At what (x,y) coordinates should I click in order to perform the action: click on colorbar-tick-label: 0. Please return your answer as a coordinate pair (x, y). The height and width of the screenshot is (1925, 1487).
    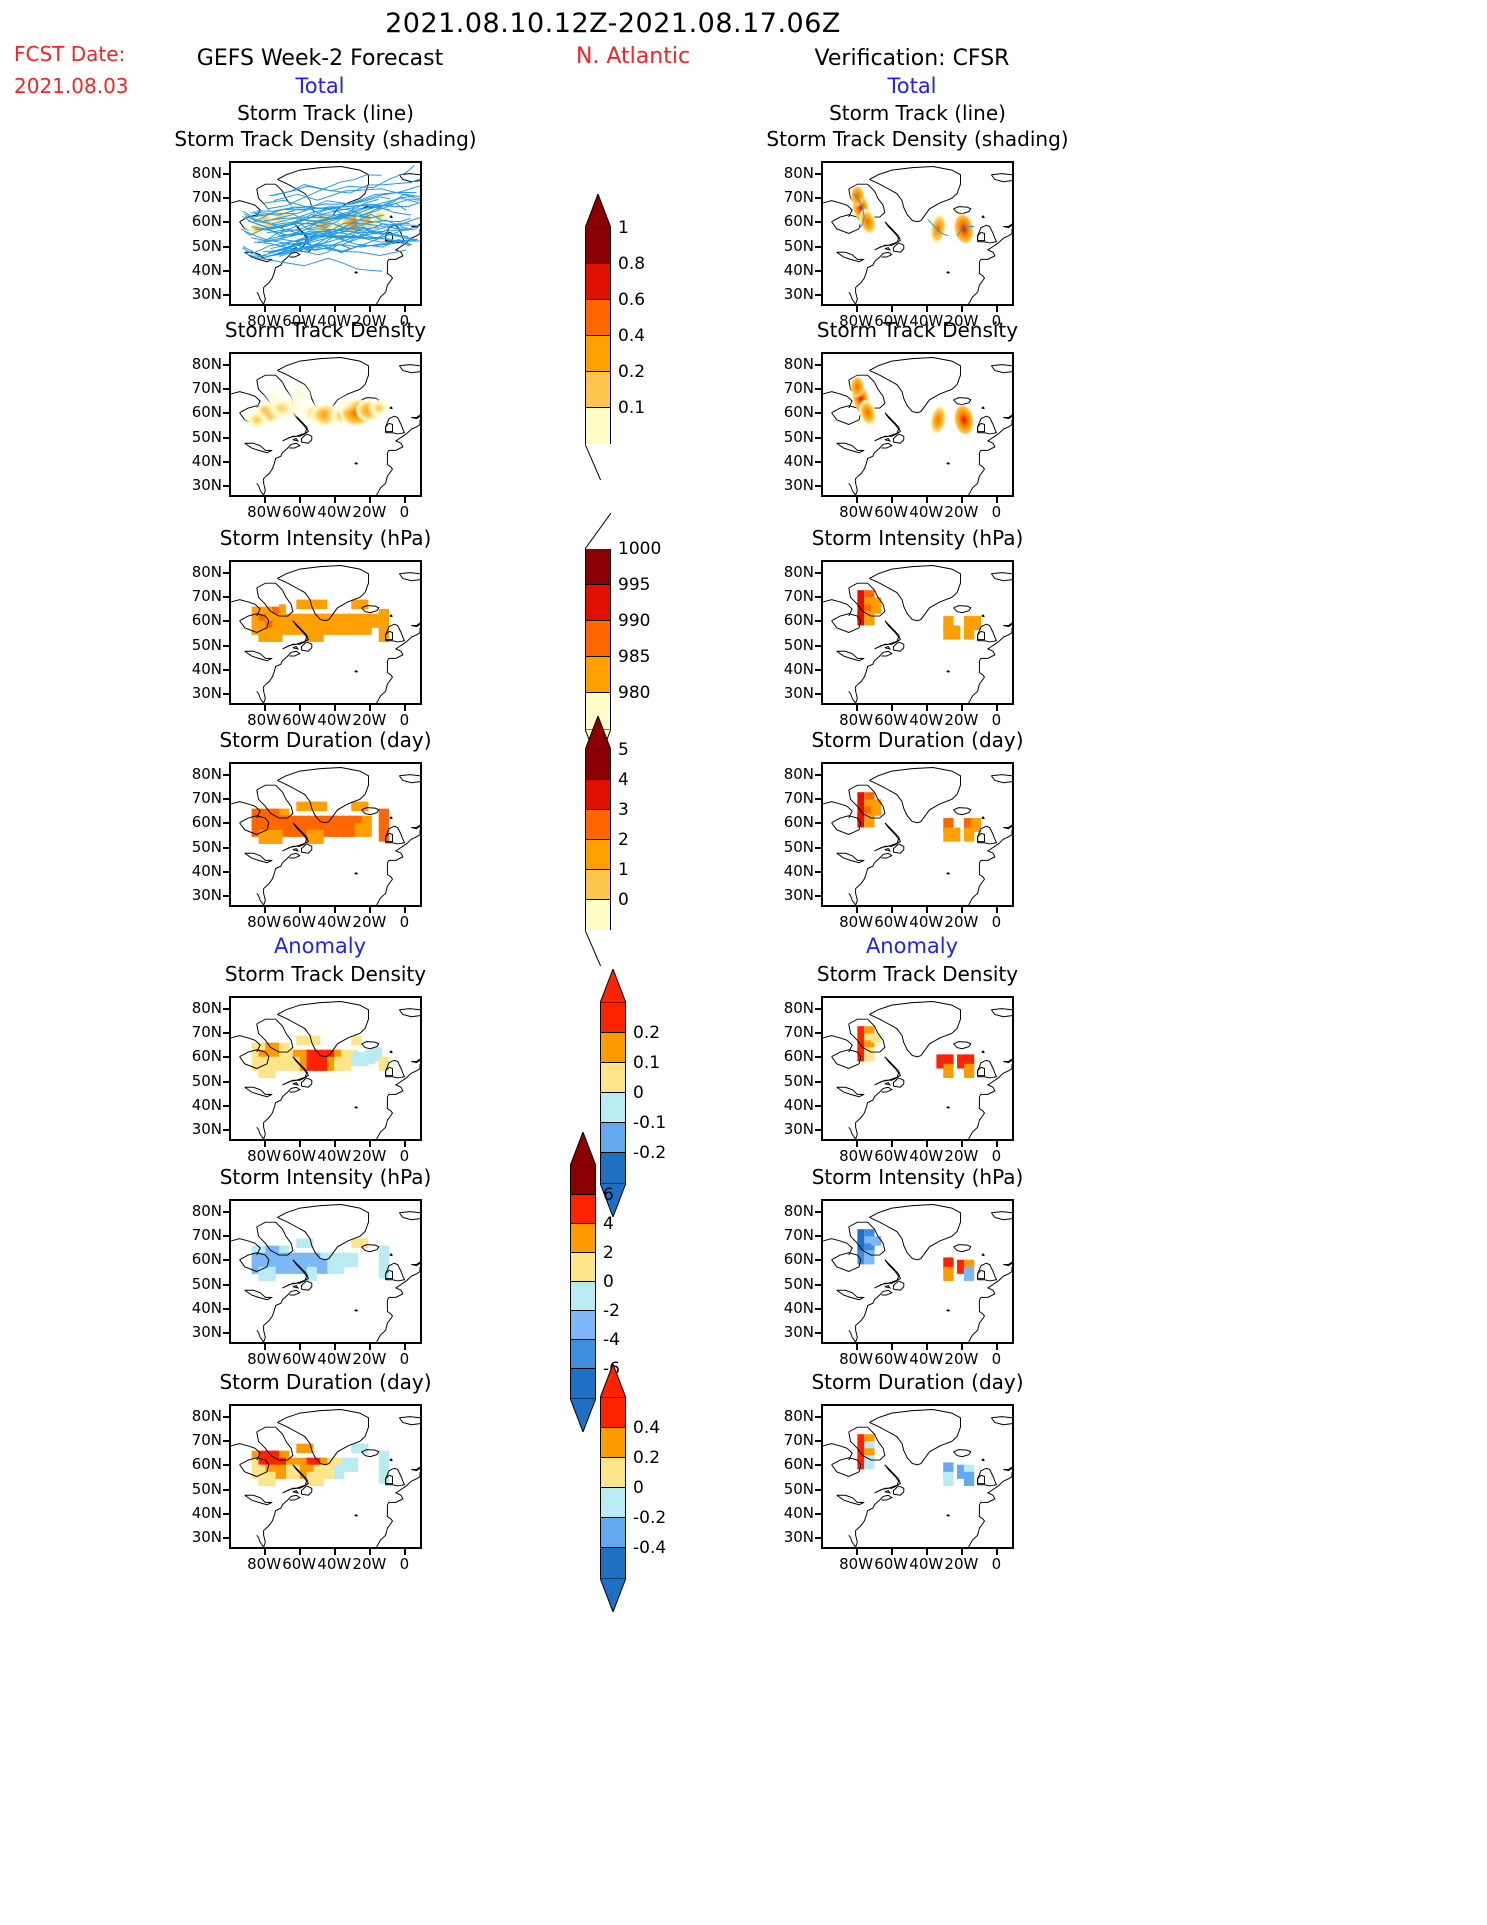
    Looking at the image, I should click on (638, 1488).